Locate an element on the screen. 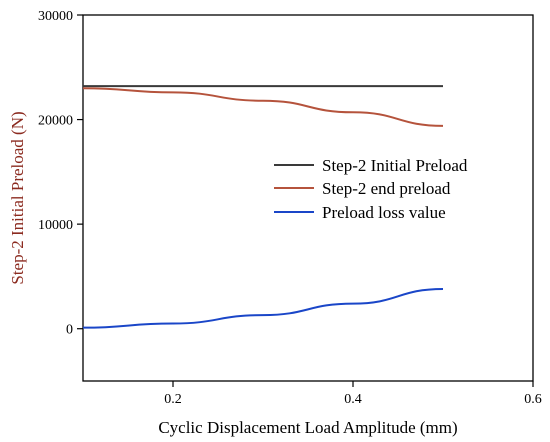 The image size is (550, 442). x-tick-label: 0.4 is located at coordinates (353, 399).